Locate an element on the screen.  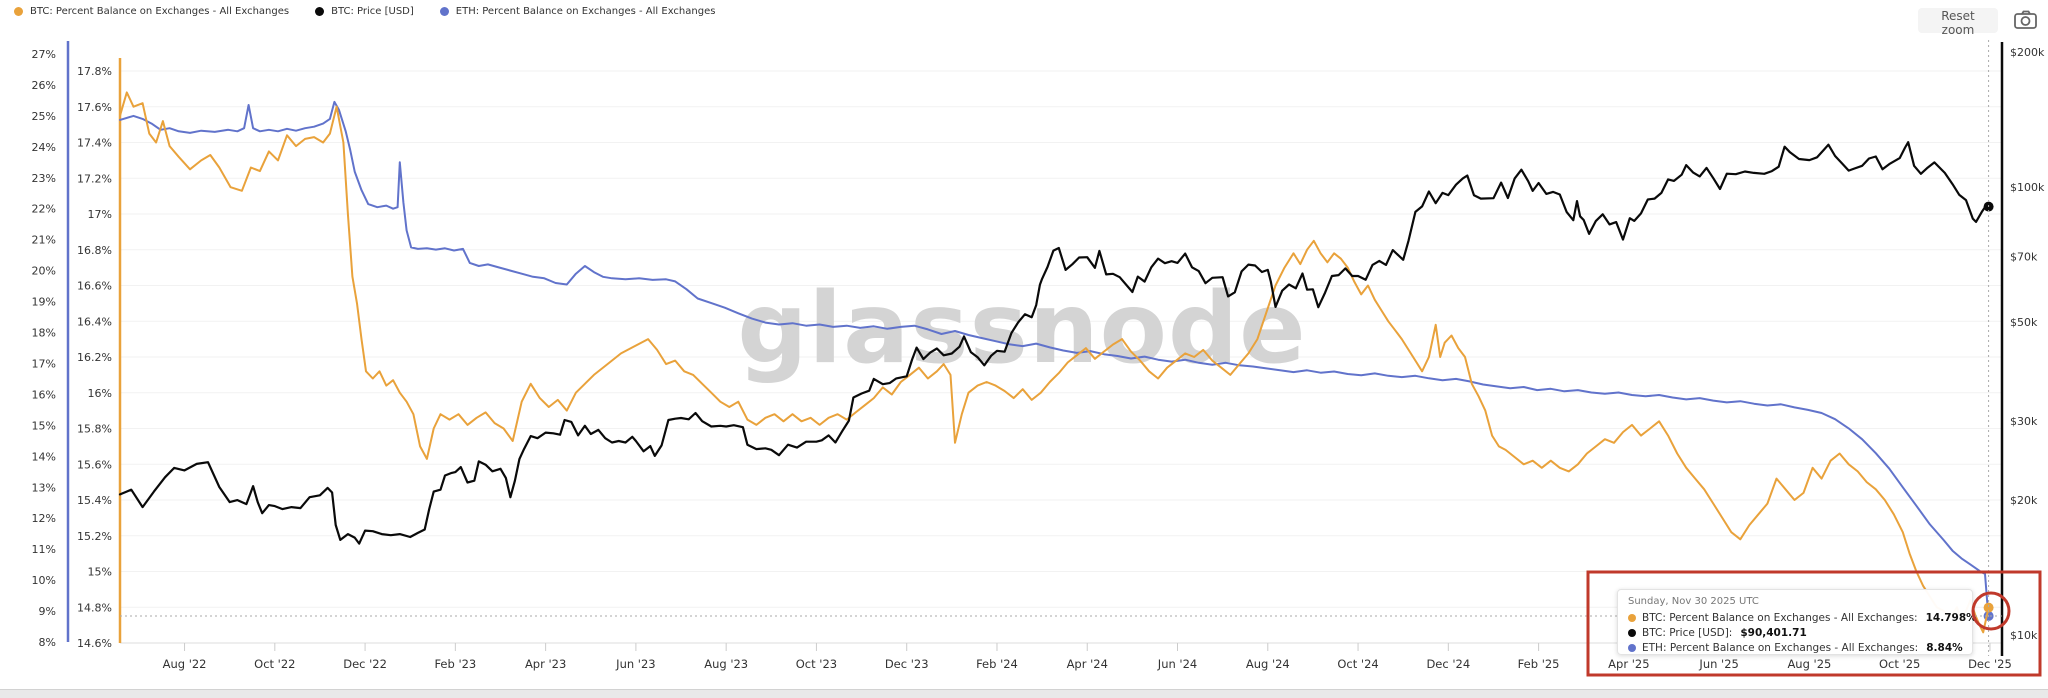
eth-axis-label: 23% is located at coordinates (44, 178).